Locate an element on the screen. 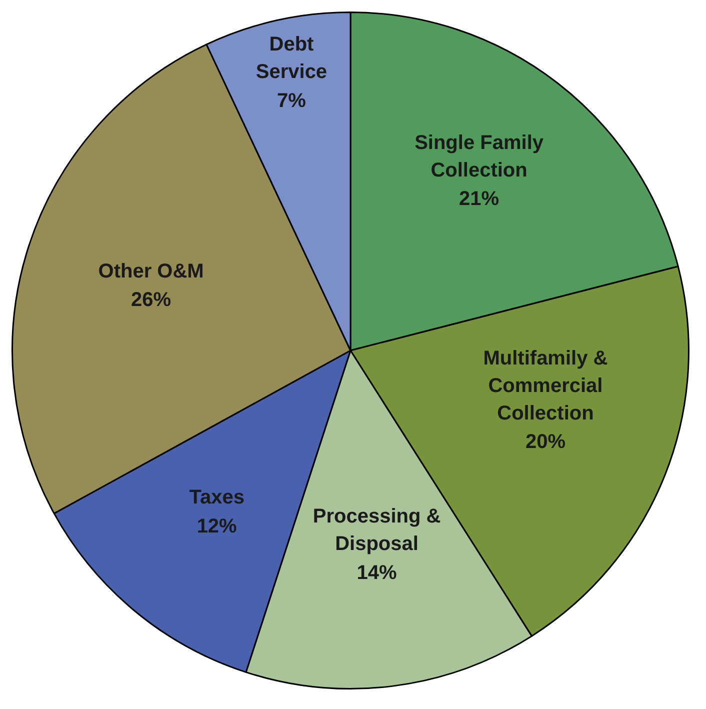 The image size is (706, 709). data-label: 21% is located at coordinates (479, 199).